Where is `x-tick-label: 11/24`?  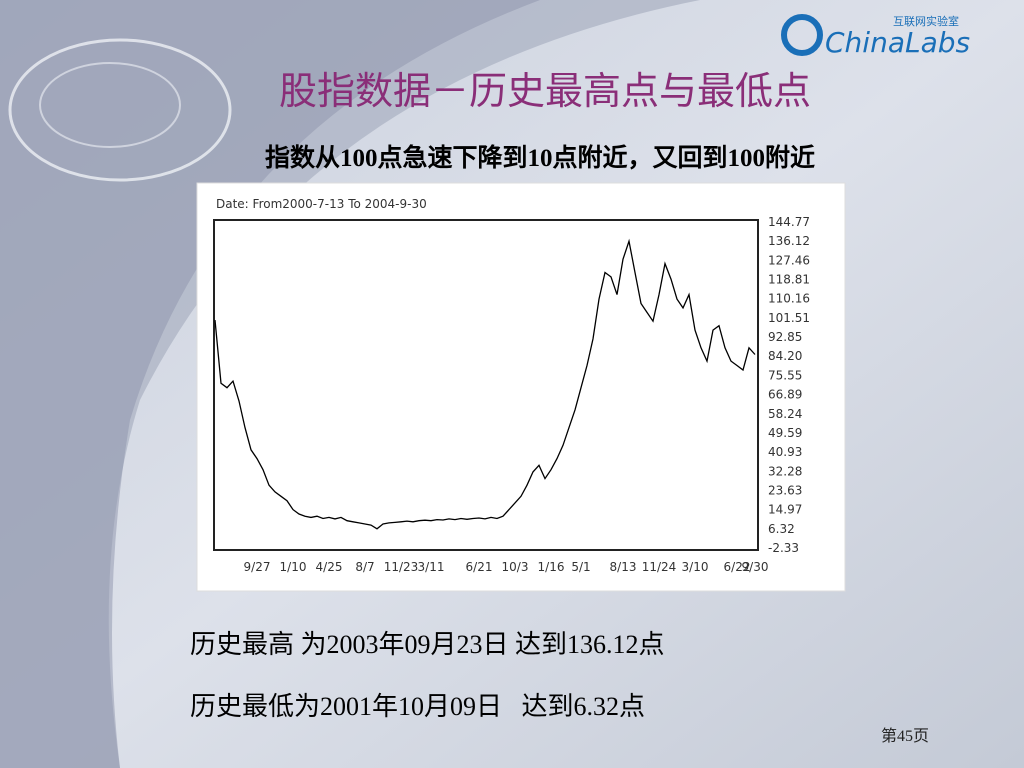 x-tick-label: 11/24 is located at coordinates (659, 567).